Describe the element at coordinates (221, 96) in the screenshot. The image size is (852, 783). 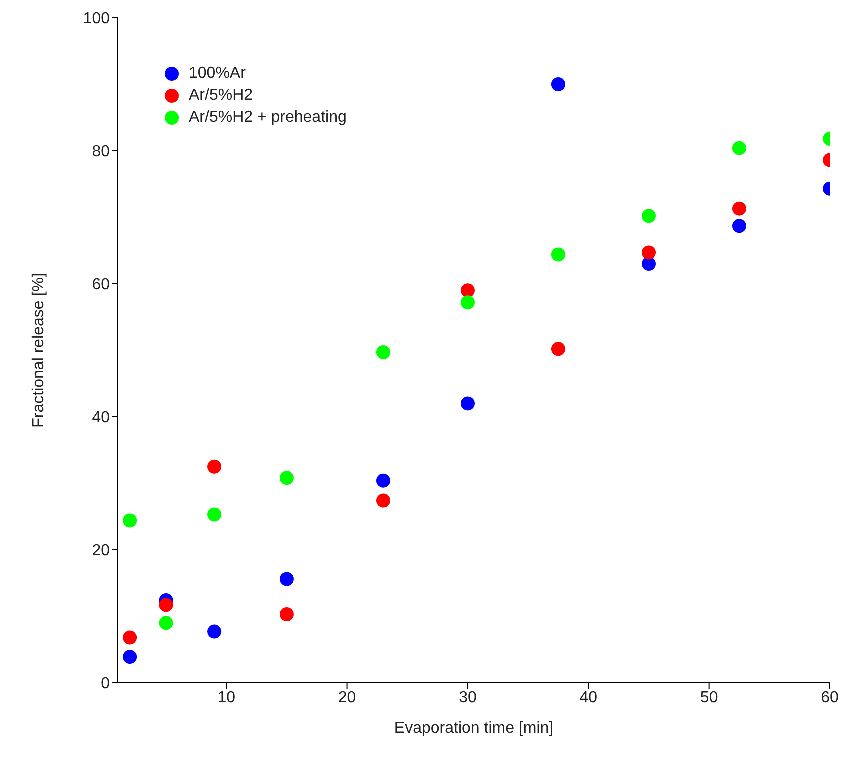
I see `legend-label: Ar/5%H2` at that location.